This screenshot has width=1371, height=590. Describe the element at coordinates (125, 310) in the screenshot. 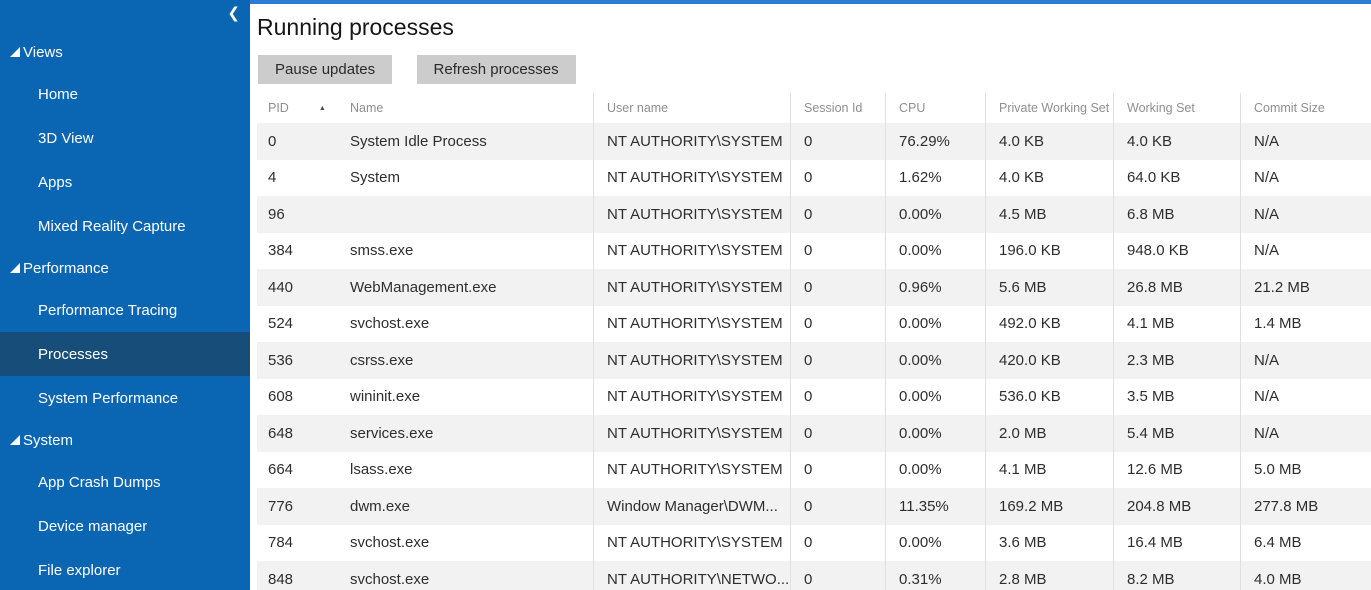

I see `sidebar-item-performance-tracing: Performance Tracing` at that location.